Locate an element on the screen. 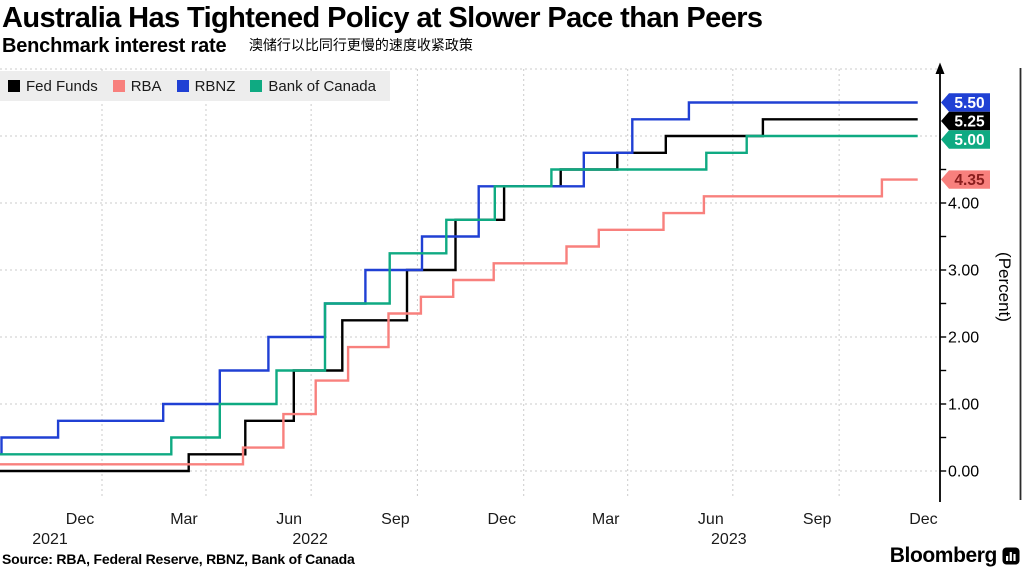  legend-item-rbnz: RBNZ is located at coordinates (206, 86).